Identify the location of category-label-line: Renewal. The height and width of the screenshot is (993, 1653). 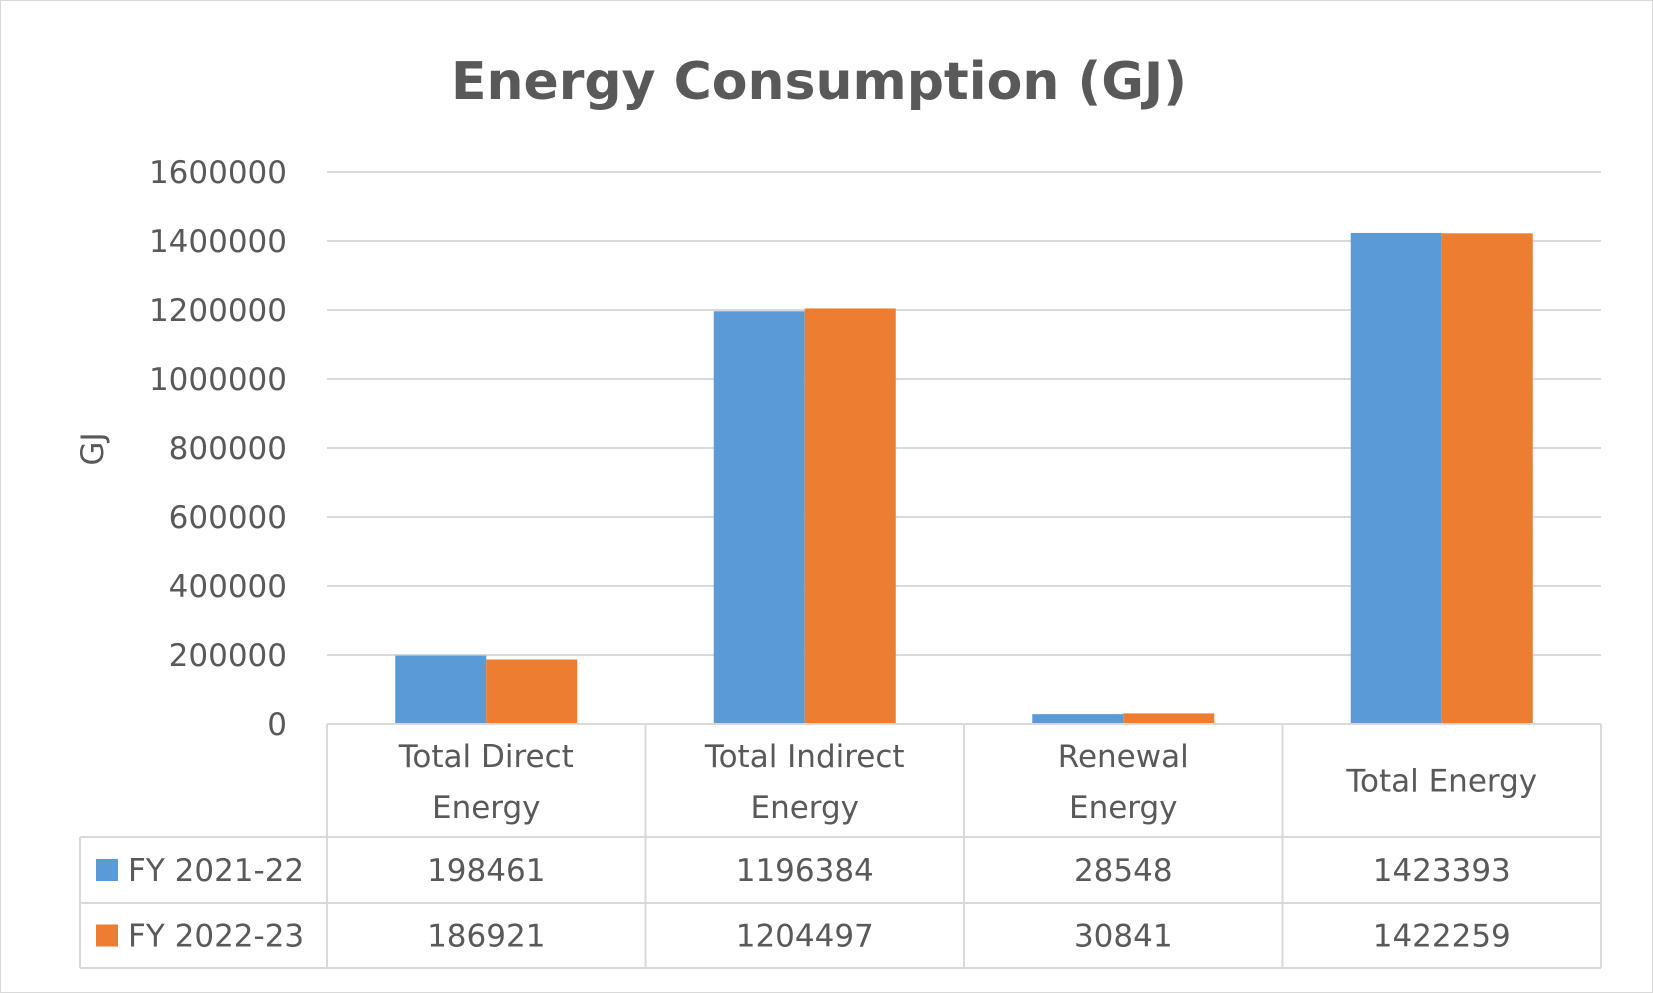
(1123, 757).